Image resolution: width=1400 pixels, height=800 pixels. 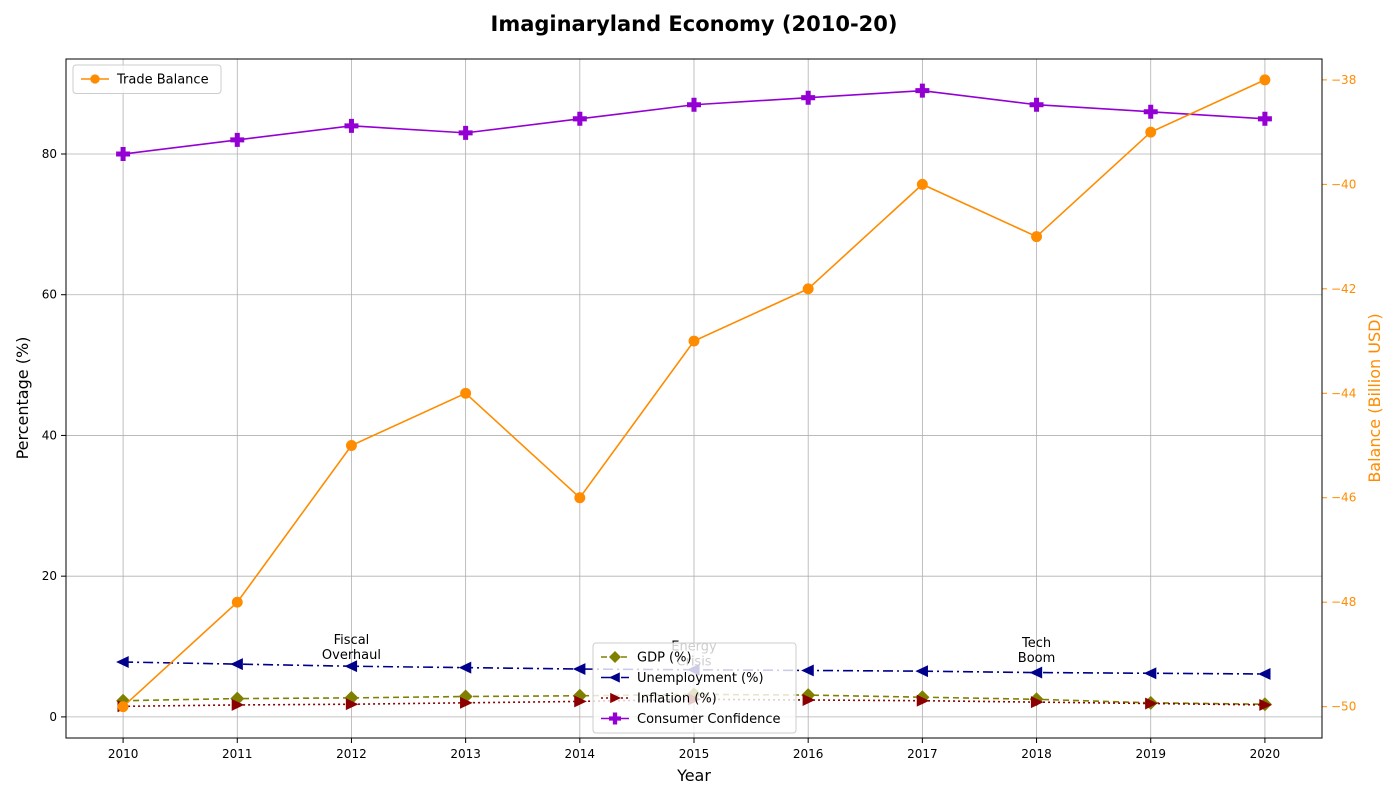 I want to click on annotation-tech-boom: Tech Boom, so click(x=1037, y=651).